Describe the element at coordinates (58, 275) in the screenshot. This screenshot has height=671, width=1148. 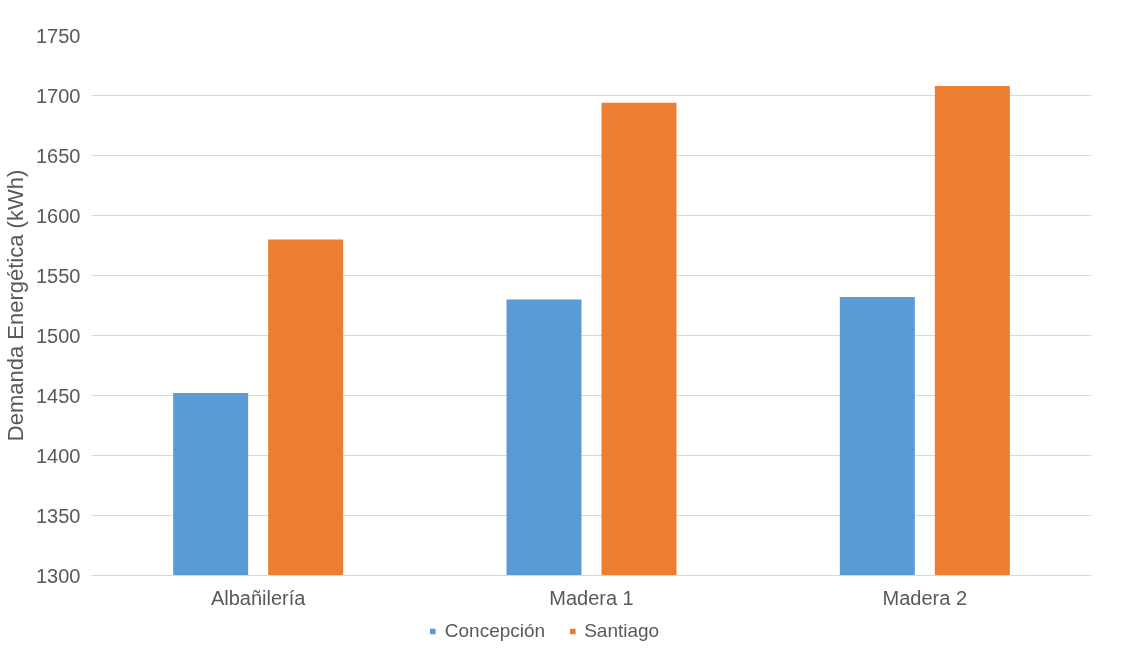
I see `y-tick-label: 1550` at that location.